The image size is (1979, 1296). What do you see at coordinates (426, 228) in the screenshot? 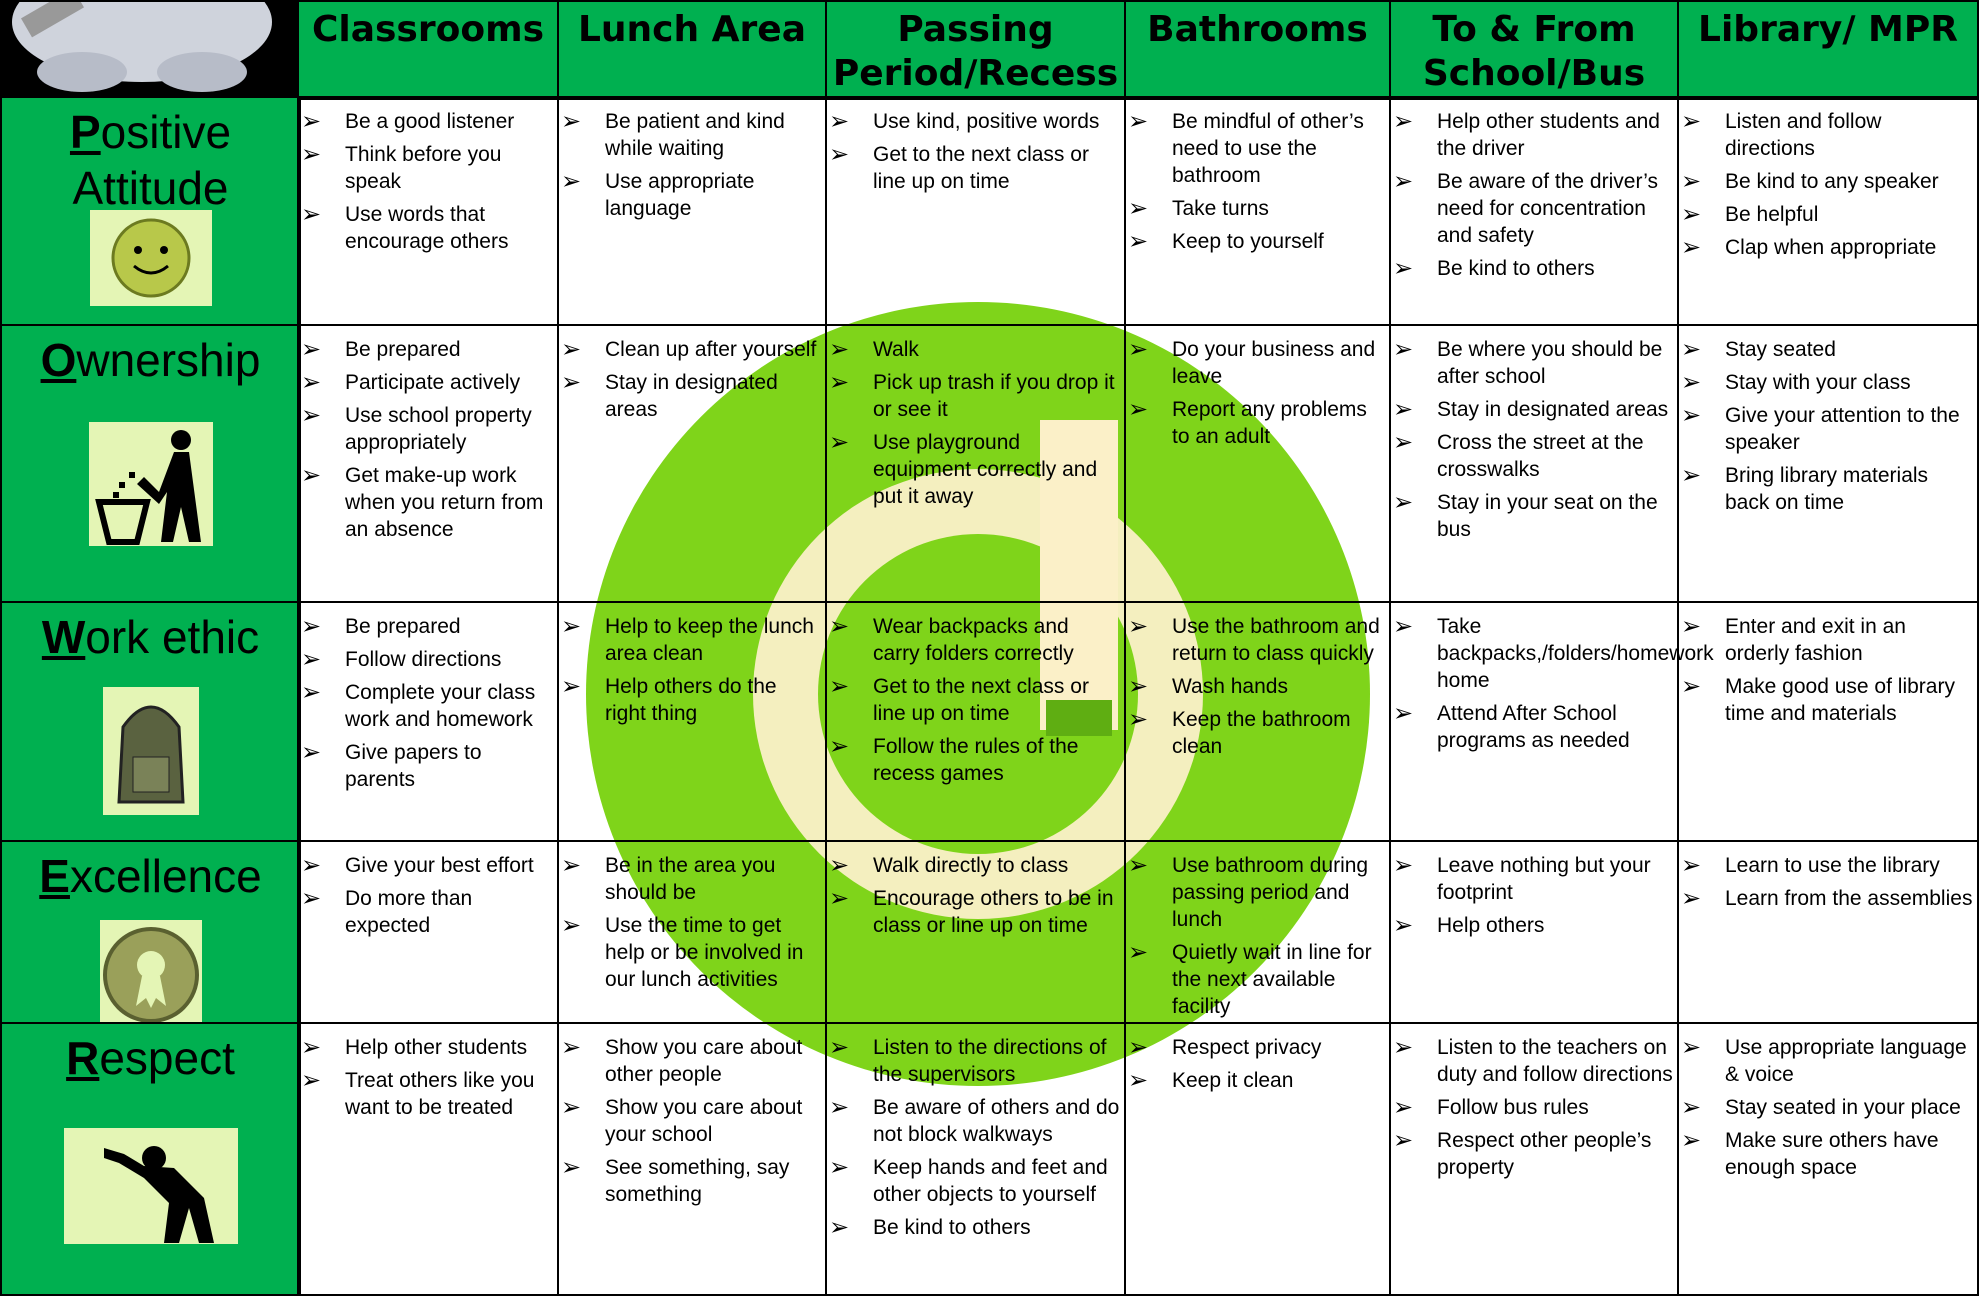
I see `rule-item: Use words that encourage others` at bounding box center [426, 228].